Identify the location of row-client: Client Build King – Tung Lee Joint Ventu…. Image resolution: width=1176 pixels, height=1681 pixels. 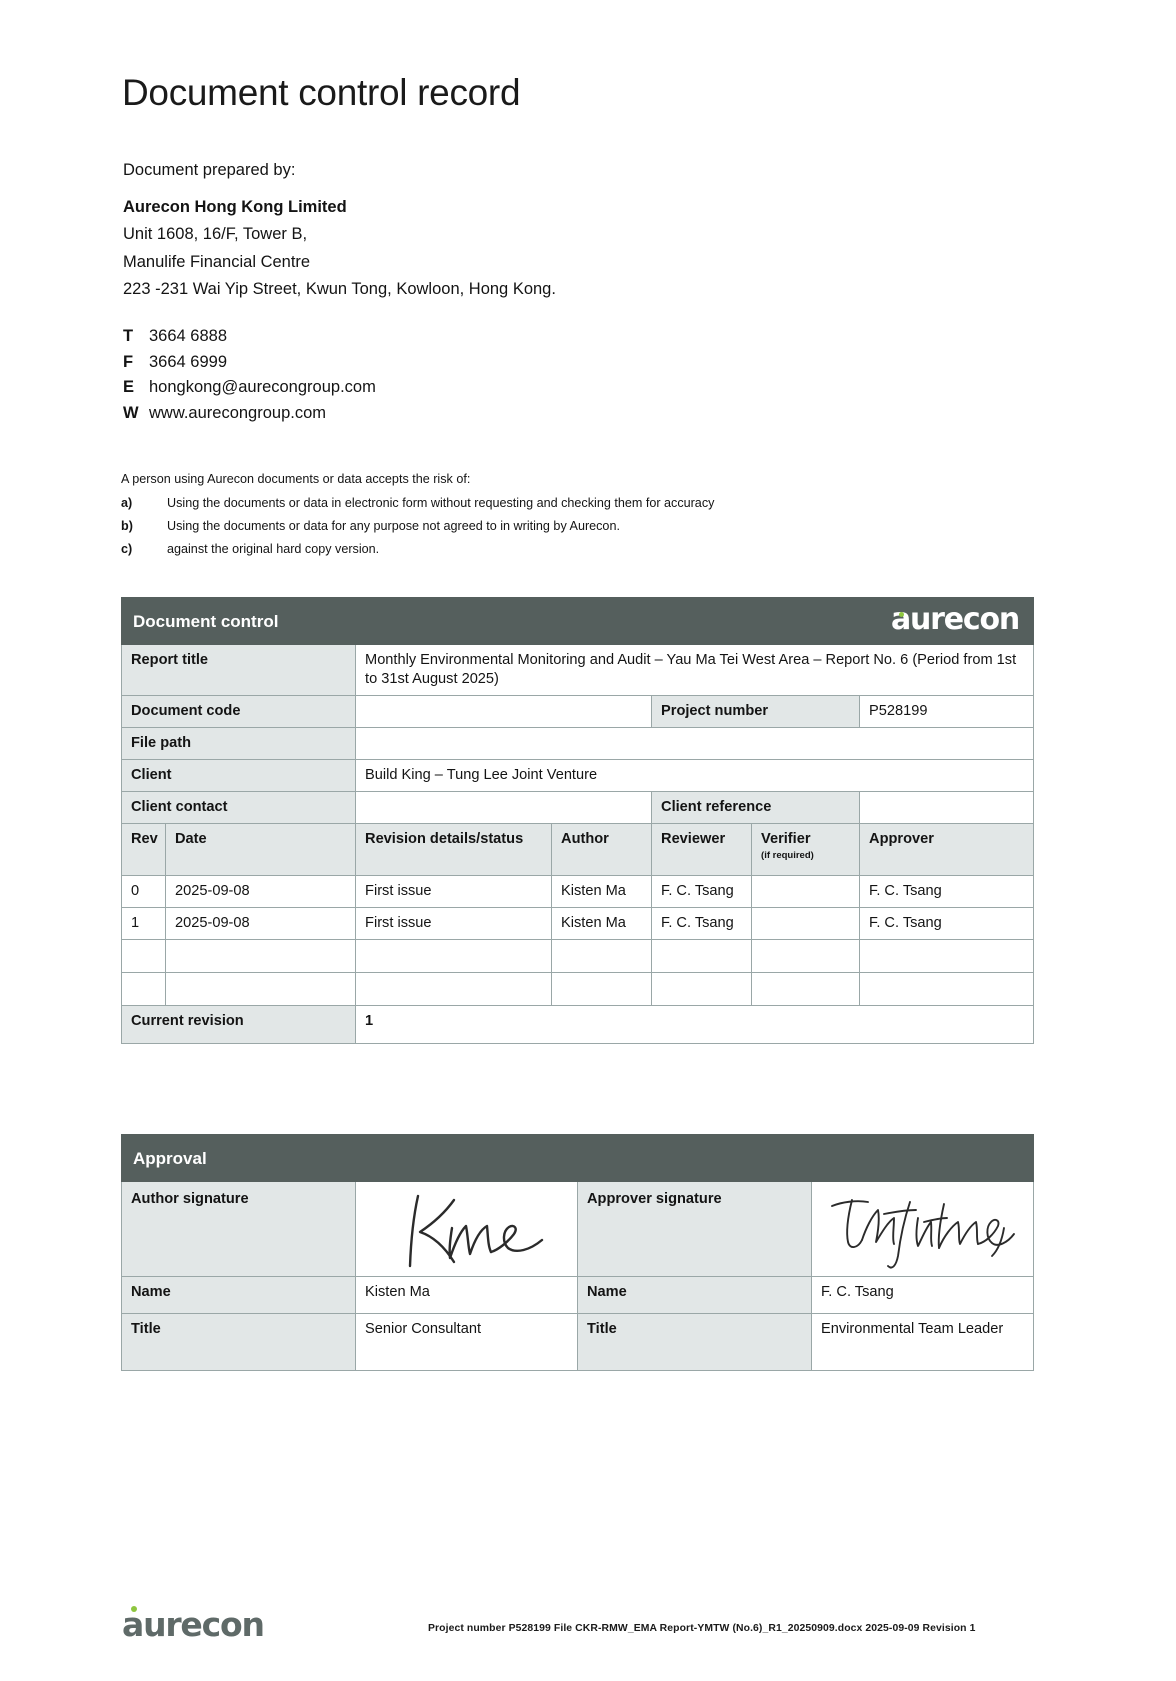
(577, 775).